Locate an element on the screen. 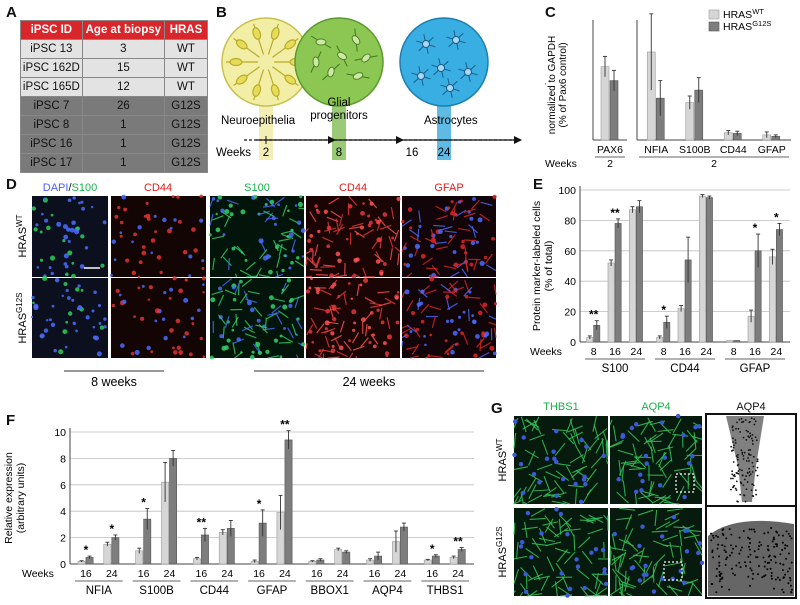  category-label: NFIA is located at coordinates (656, 150).